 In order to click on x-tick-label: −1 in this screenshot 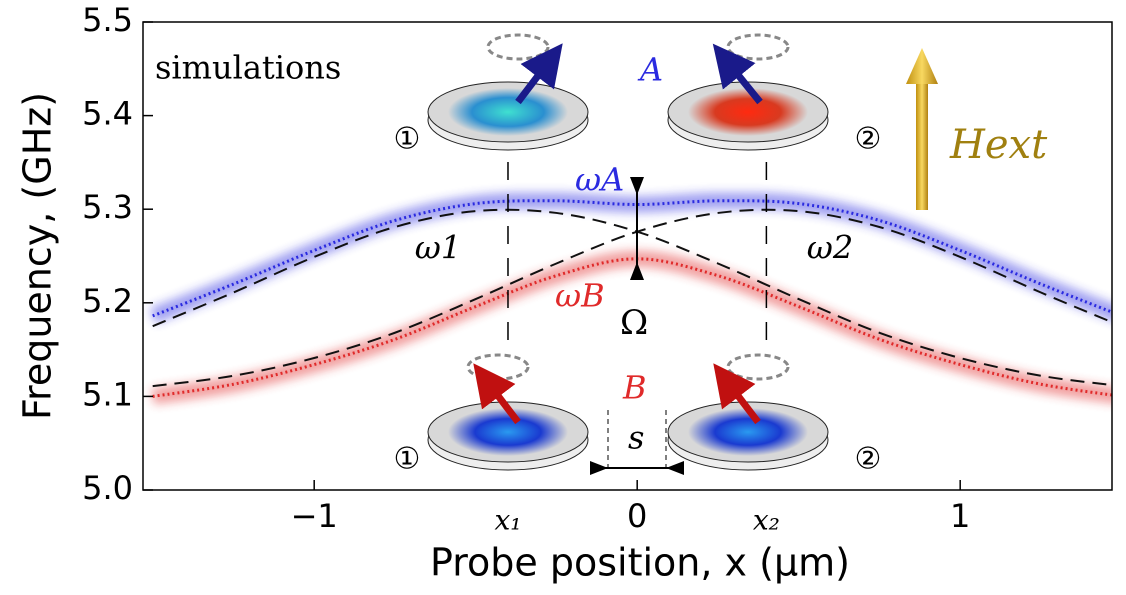, I will do `click(314, 516)`.